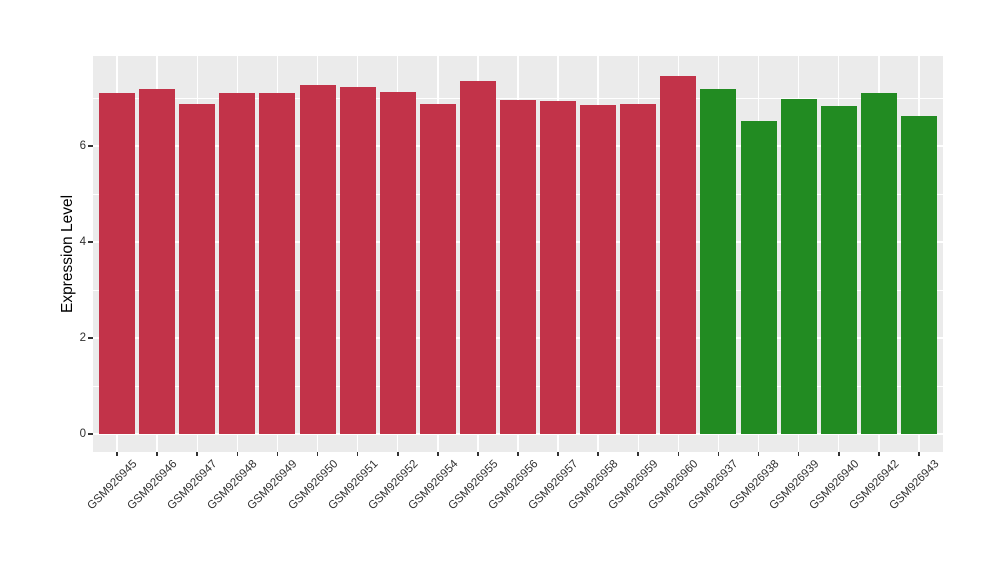 The height and width of the screenshot is (580, 1000). Describe the element at coordinates (598, 269) in the screenshot. I see `bar-GSM926958` at that location.